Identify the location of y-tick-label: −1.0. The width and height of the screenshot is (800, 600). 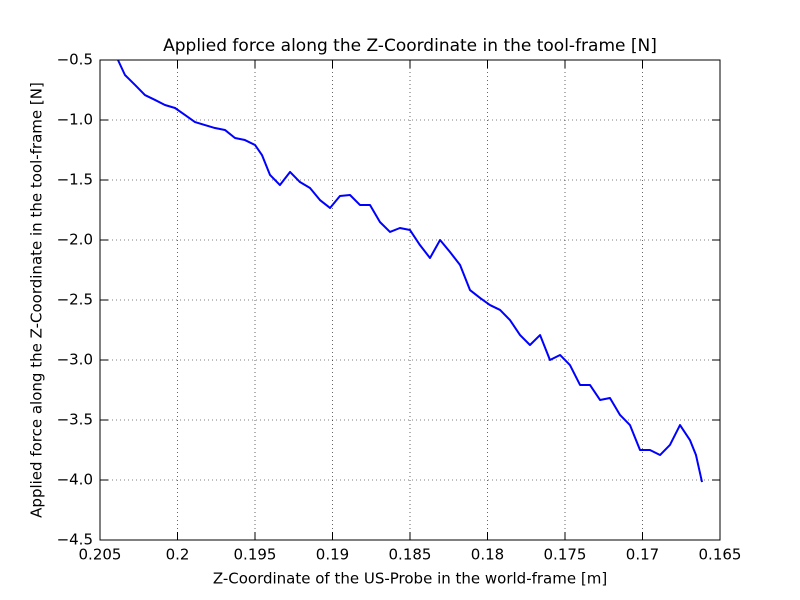
(75, 120).